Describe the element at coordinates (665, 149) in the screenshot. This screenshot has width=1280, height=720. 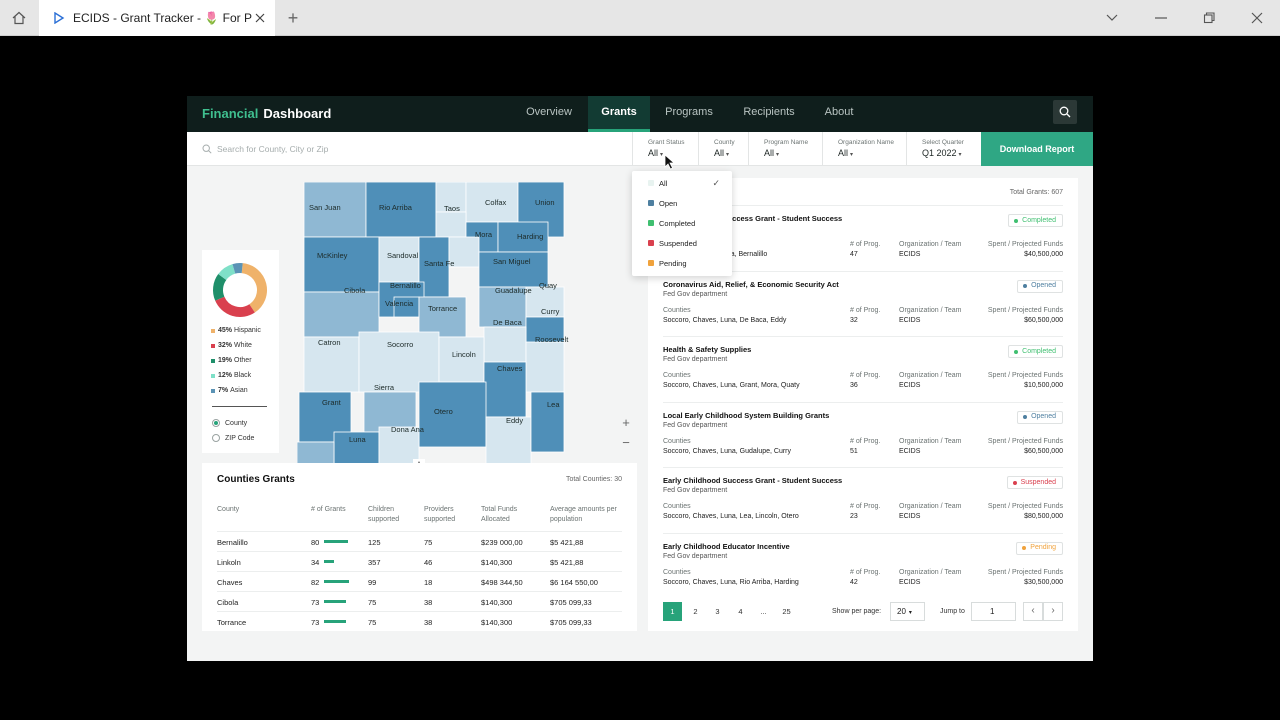
I see `filter-grant-status: Grant Status All ▾` at that location.